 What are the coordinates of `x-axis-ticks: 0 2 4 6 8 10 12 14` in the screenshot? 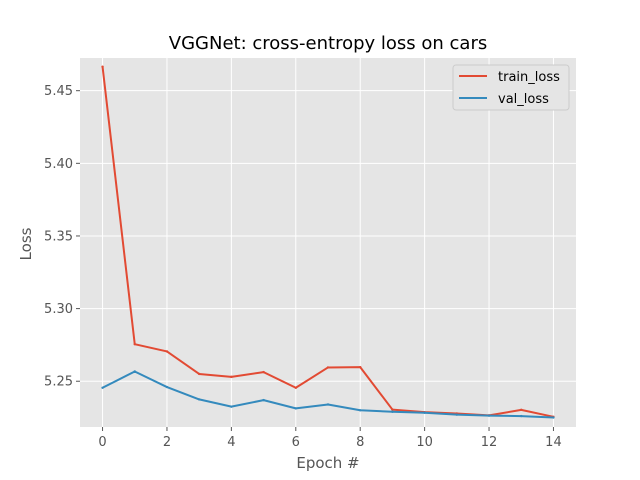 It's located at (330, 438).